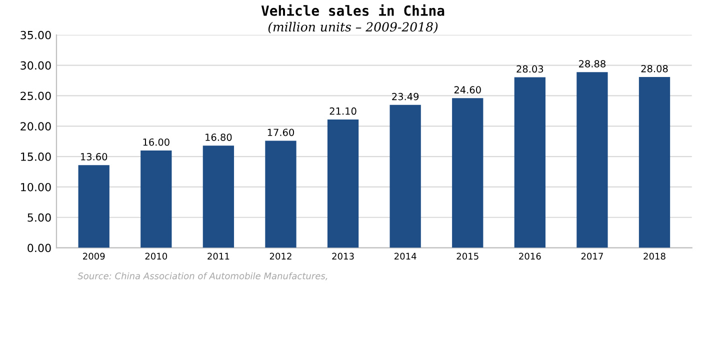  Describe the element at coordinates (281, 132) in the screenshot. I see `data-label: 17.60` at that location.